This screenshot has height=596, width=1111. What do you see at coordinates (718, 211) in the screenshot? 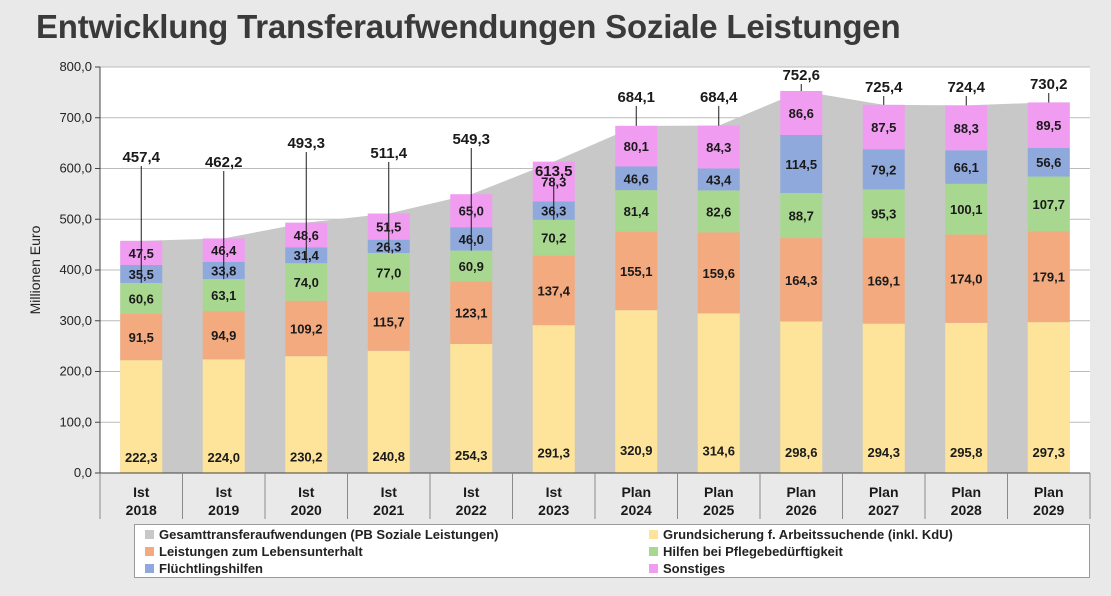
I see `data-label: 82,6` at bounding box center [718, 211].